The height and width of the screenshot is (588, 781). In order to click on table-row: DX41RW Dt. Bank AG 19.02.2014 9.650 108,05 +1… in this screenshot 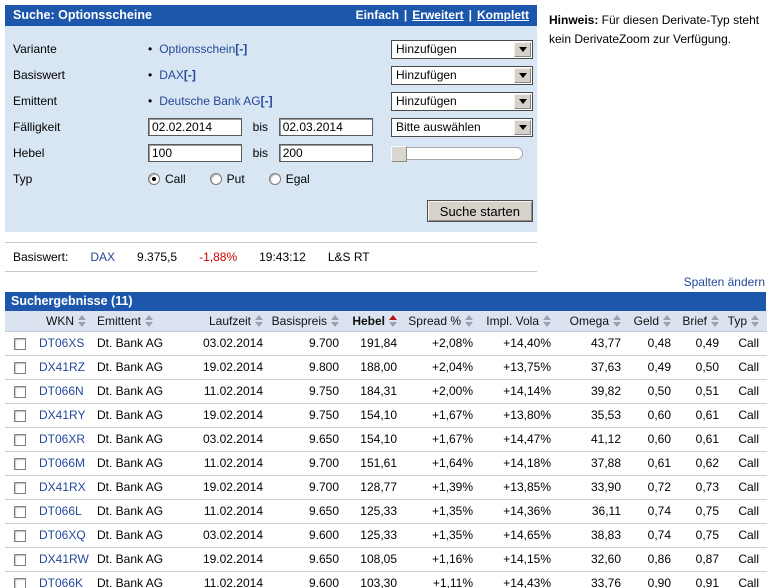, I will do `click(386, 559)`.